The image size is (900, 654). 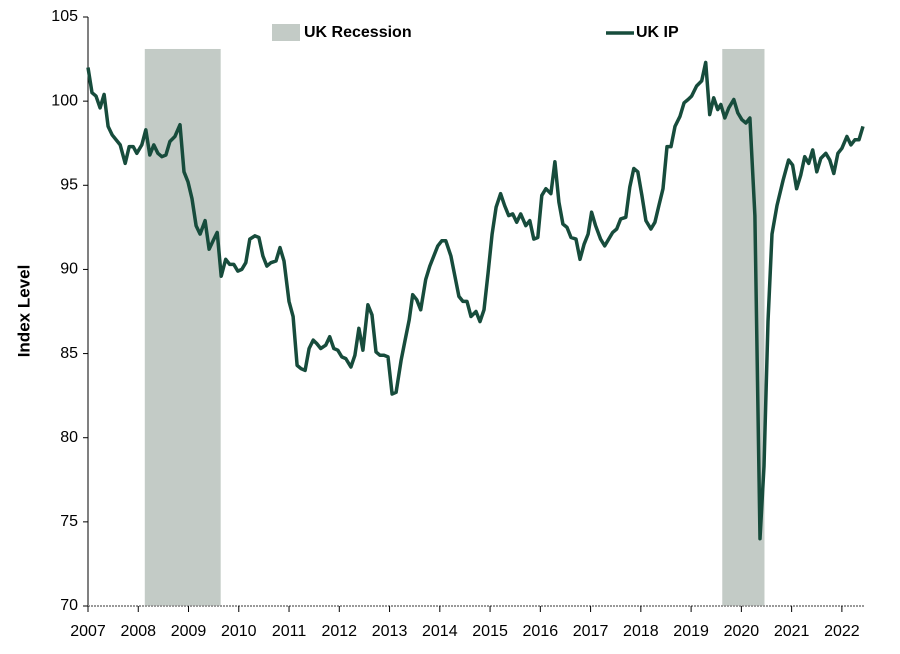 I want to click on x-tick-label: 2012, so click(x=339, y=631).